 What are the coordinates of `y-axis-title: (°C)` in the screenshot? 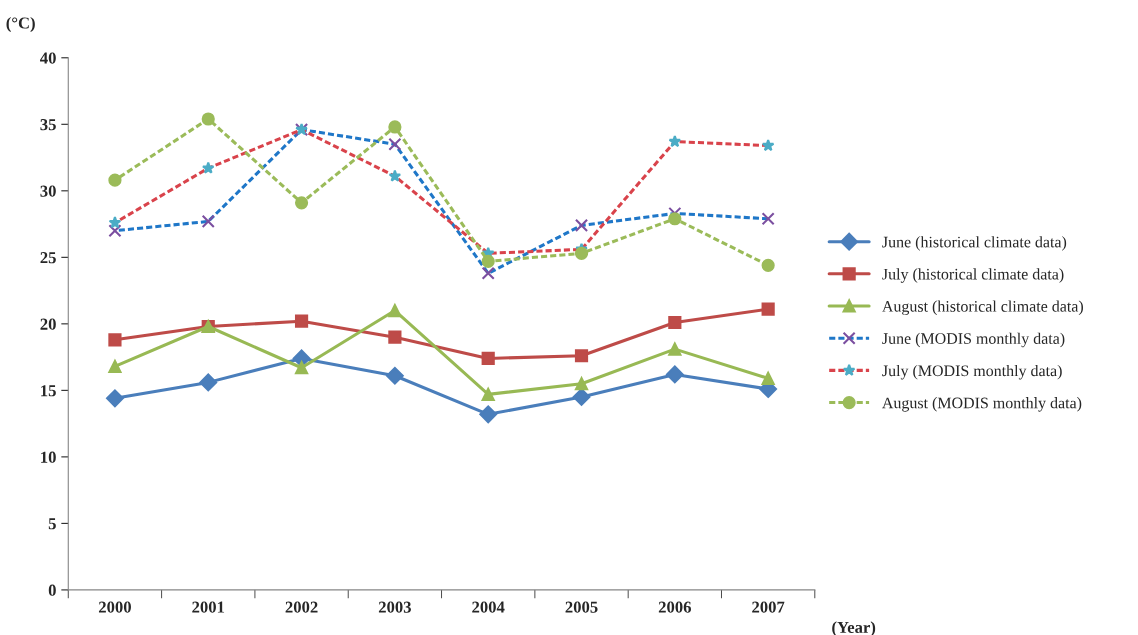 It's located at (20, 24).